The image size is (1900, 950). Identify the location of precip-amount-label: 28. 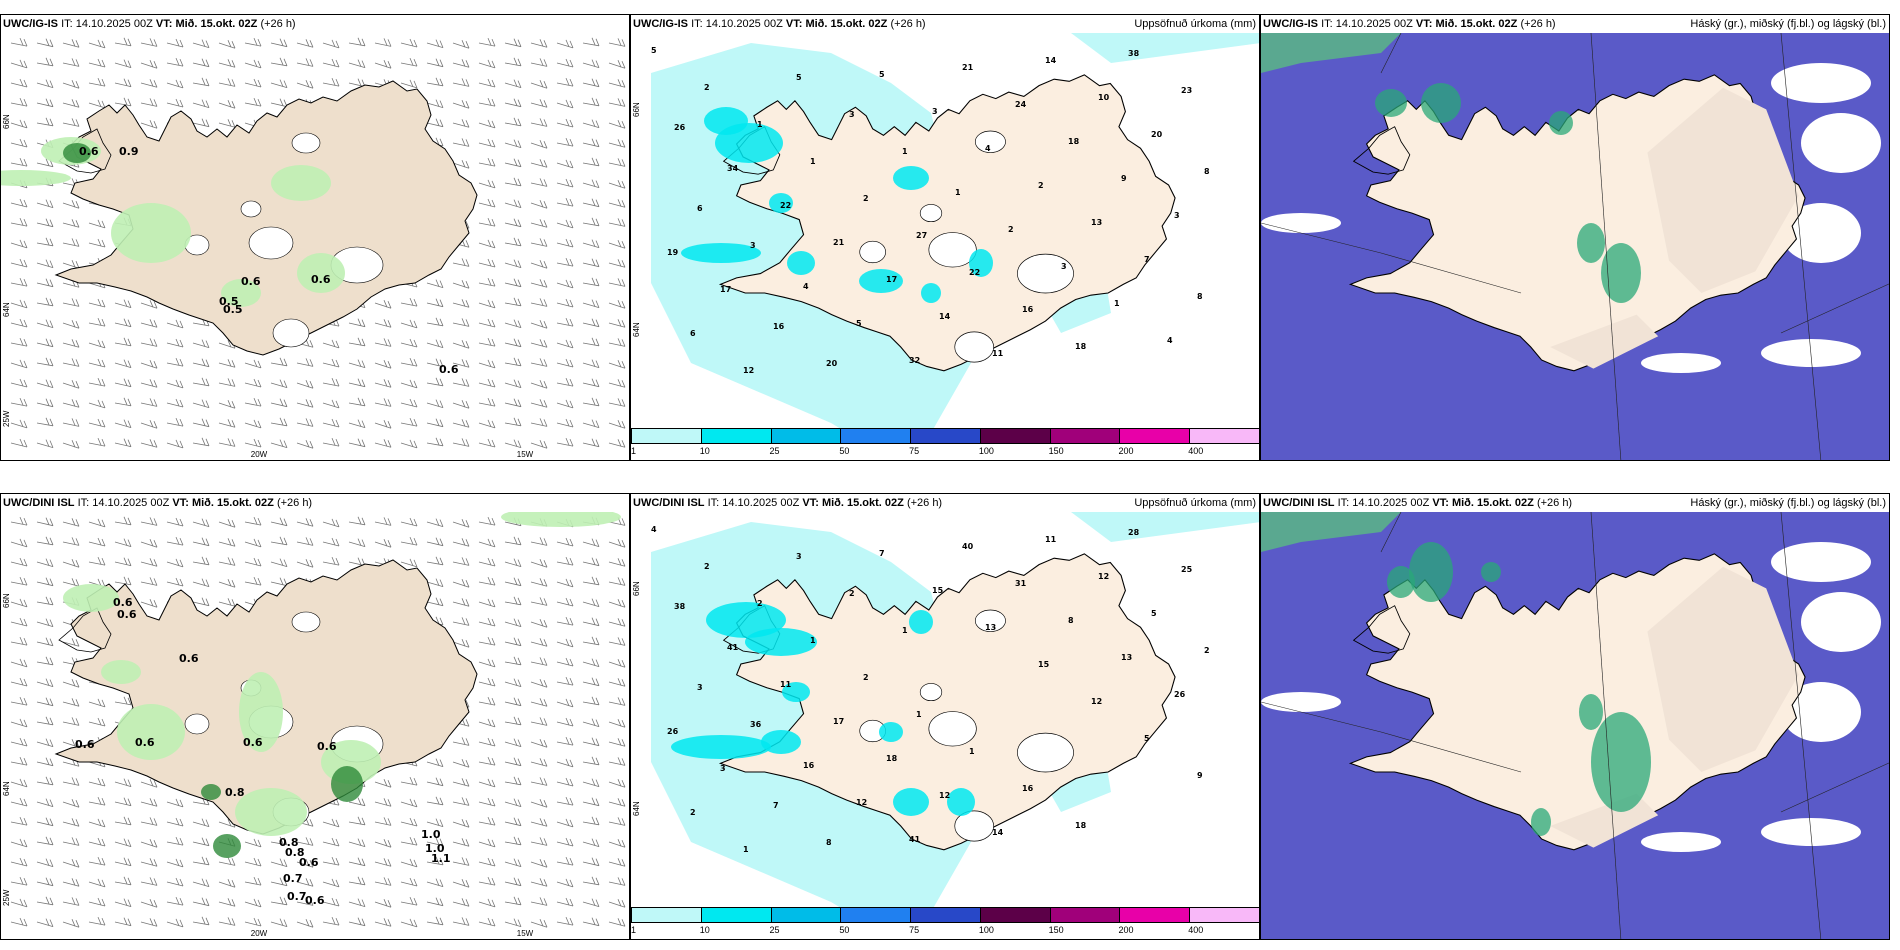
(1134, 532).